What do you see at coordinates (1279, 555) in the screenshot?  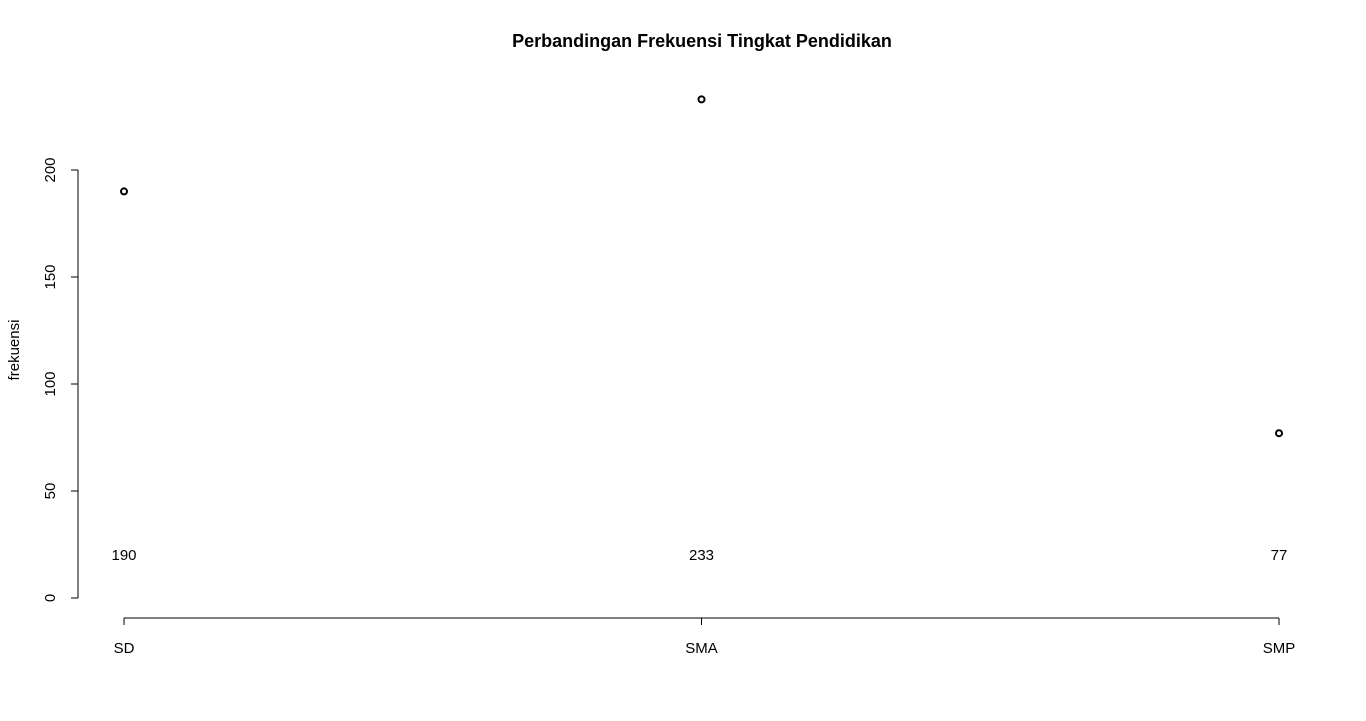 I see `data-label: 77` at bounding box center [1279, 555].